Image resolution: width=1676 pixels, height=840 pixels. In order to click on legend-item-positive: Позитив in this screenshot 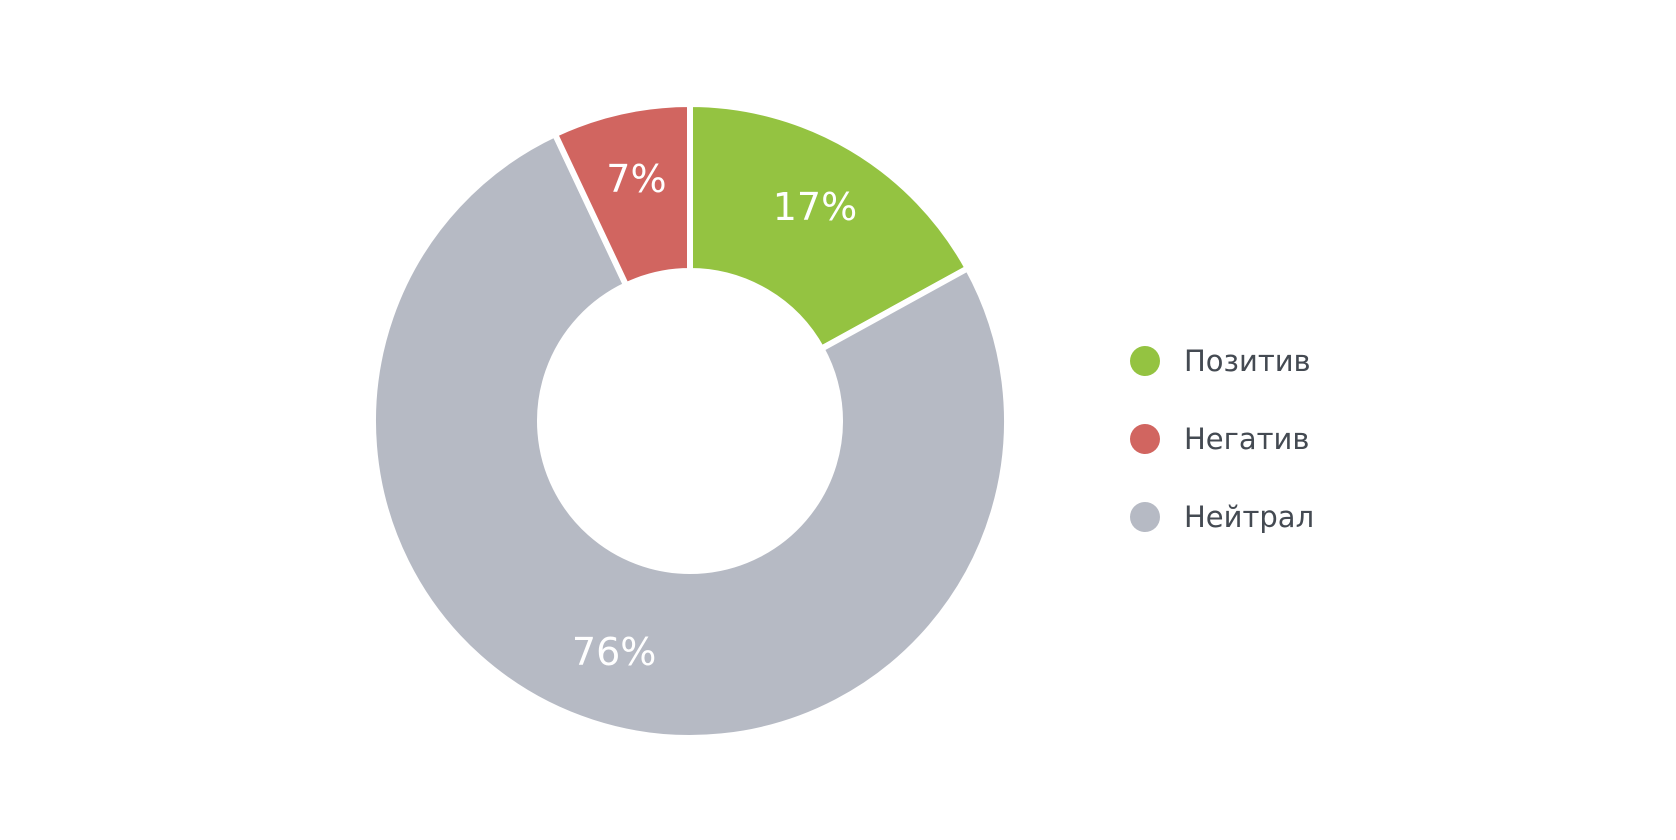, I will do `click(1222, 361)`.